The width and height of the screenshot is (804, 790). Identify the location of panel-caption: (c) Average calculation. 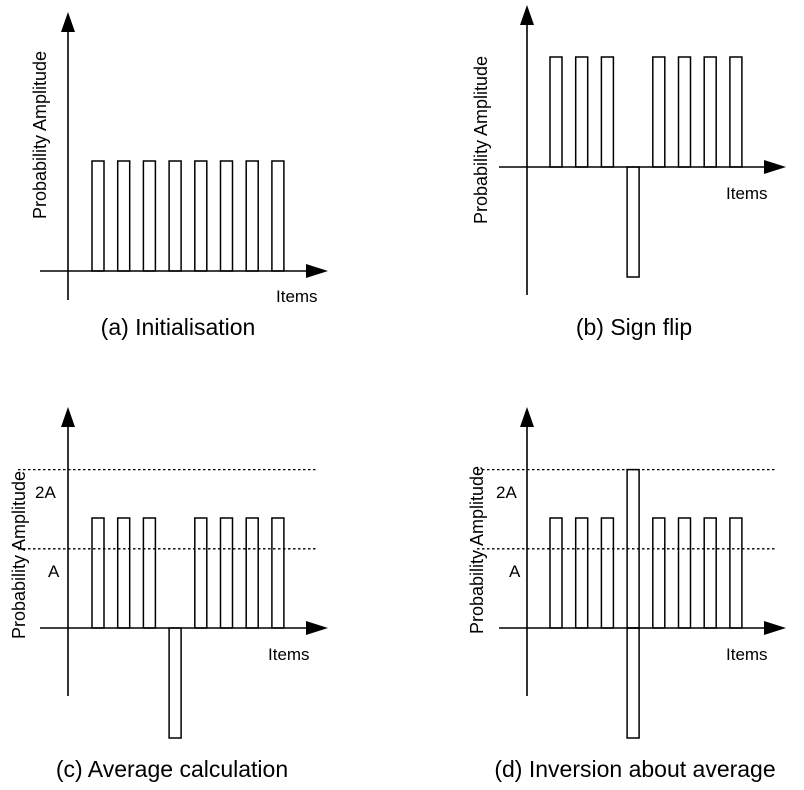
(172, 769).